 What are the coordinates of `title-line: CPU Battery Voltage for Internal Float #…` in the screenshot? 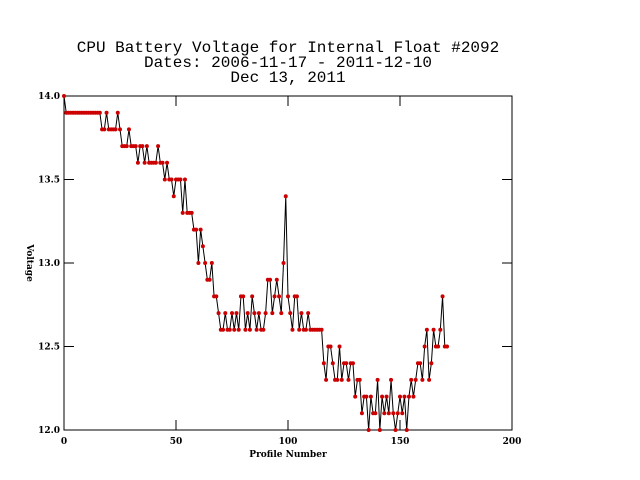 It's located at (288, 48).